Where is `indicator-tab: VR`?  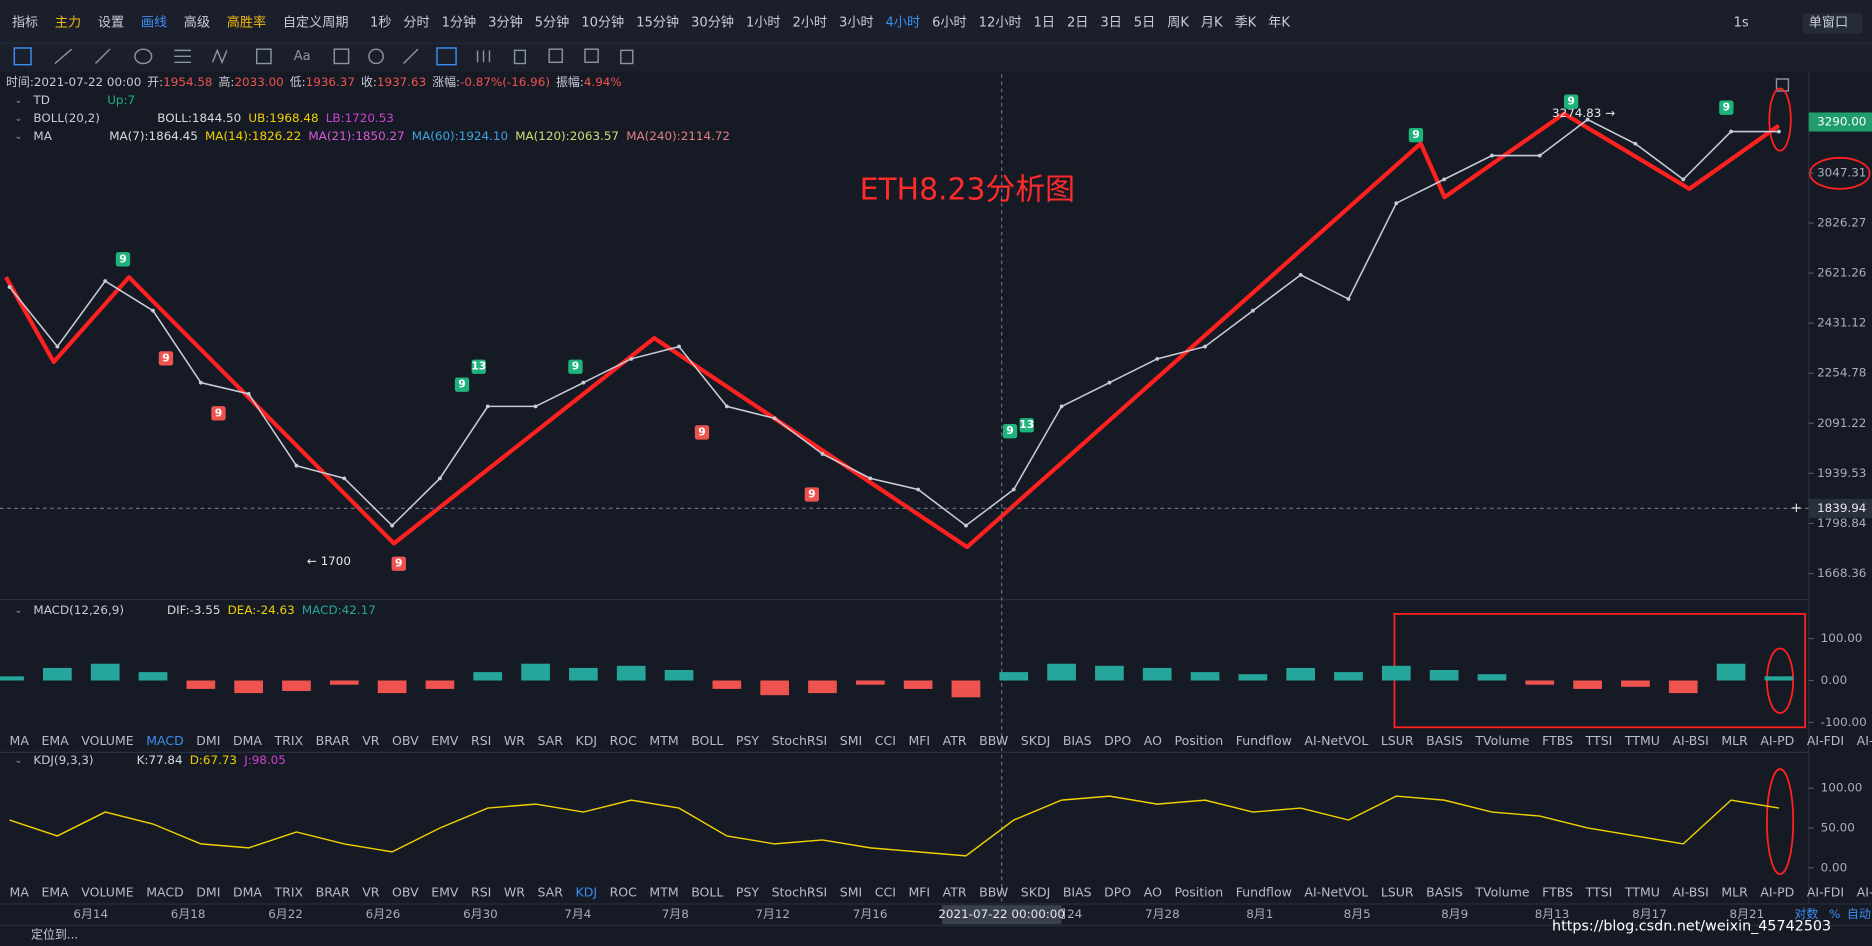 indicator-tab: VR is located at coordinates (371, 740).